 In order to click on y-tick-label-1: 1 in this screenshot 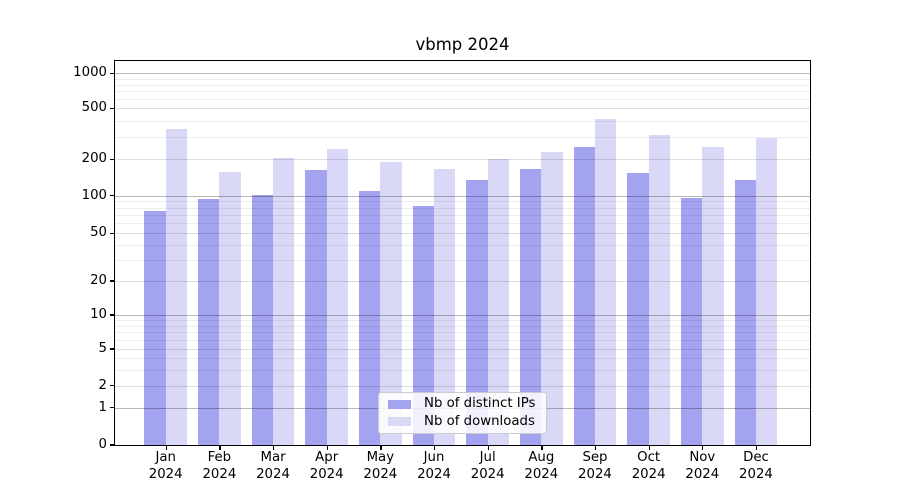, I will do `click(102, 407)`.